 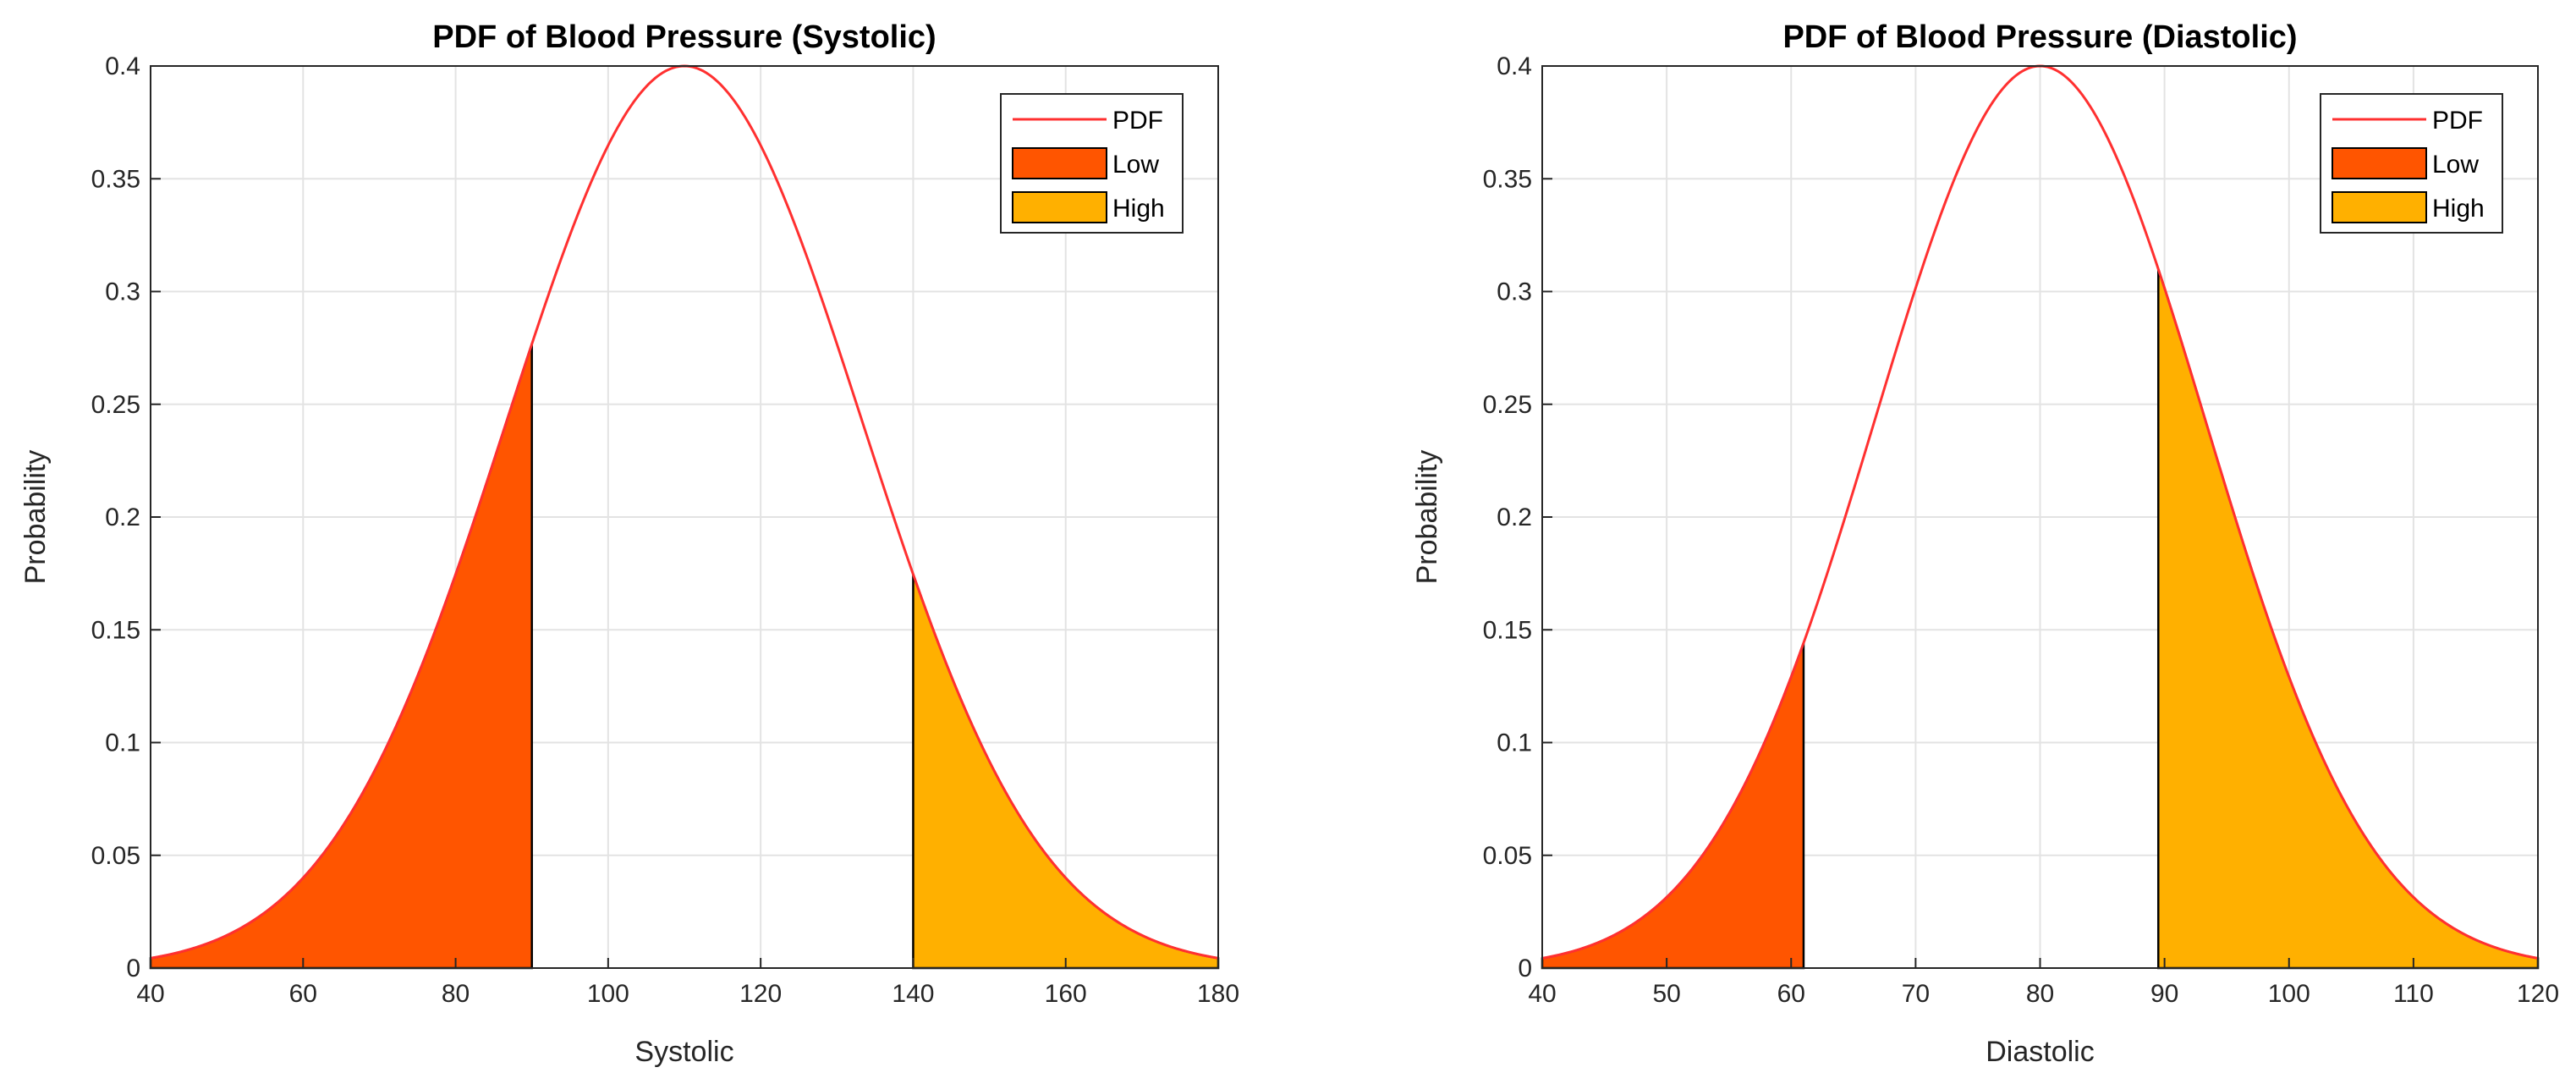 What do you see at coordinates (684, 37) in the screenshot?
I see `chart-title: PDF of Blood Pressure (Systolic)` at bounding box center [684, 37].